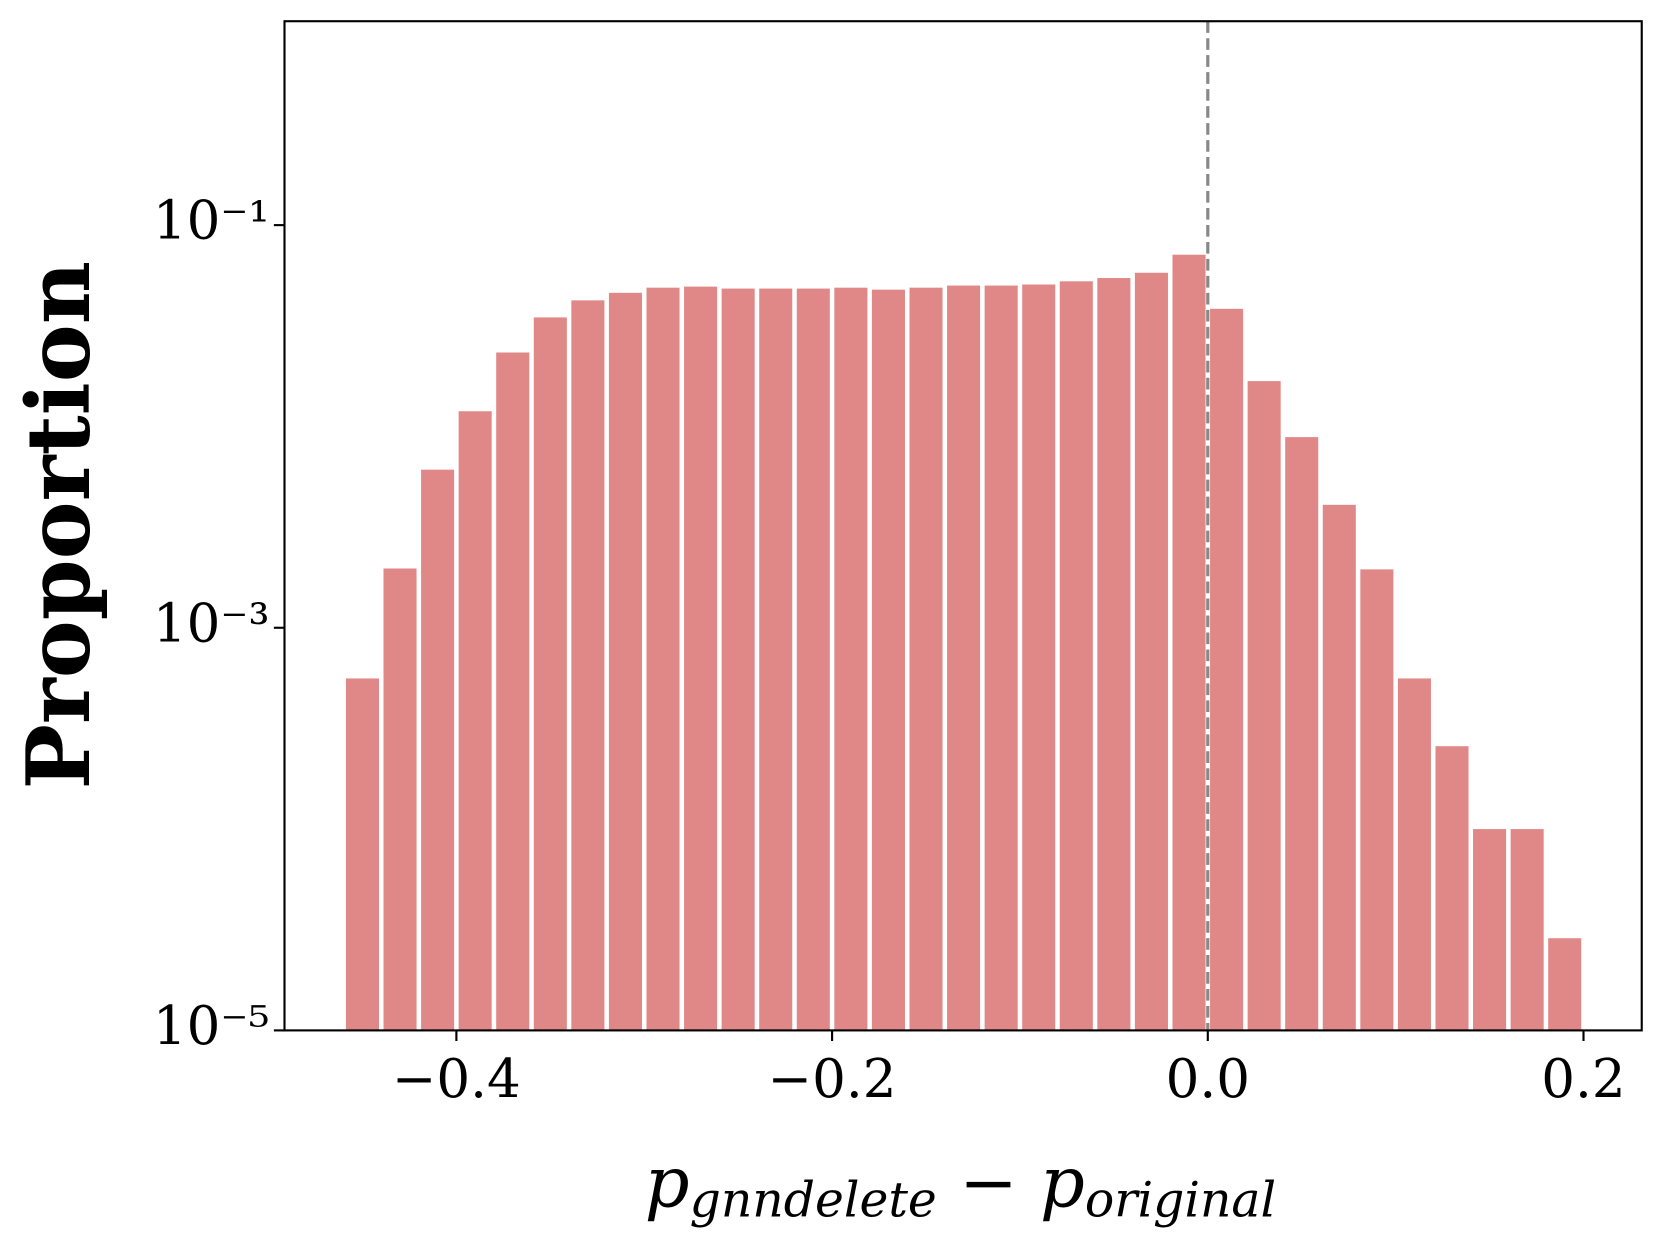  What do you see at coordinates (58, 525) in the screenshot?
I see `y-axis-label: Proportion` at bounding box center [58, 525].